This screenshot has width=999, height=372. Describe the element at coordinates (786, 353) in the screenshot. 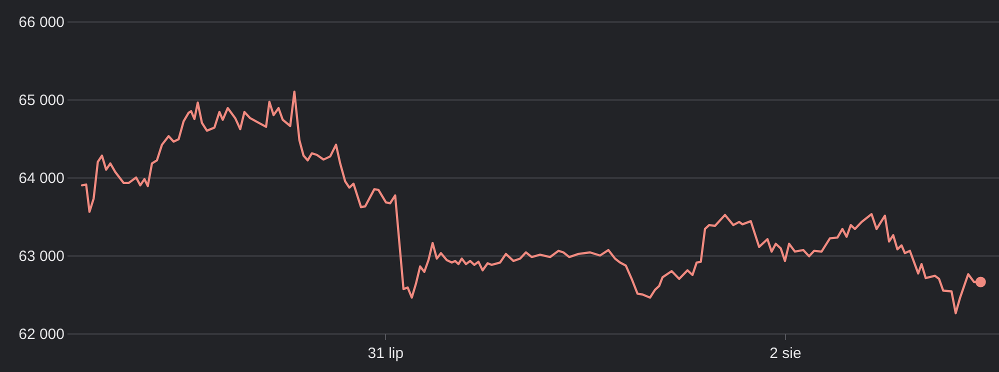

I see `x-tick-label: 2 sie` at that location.